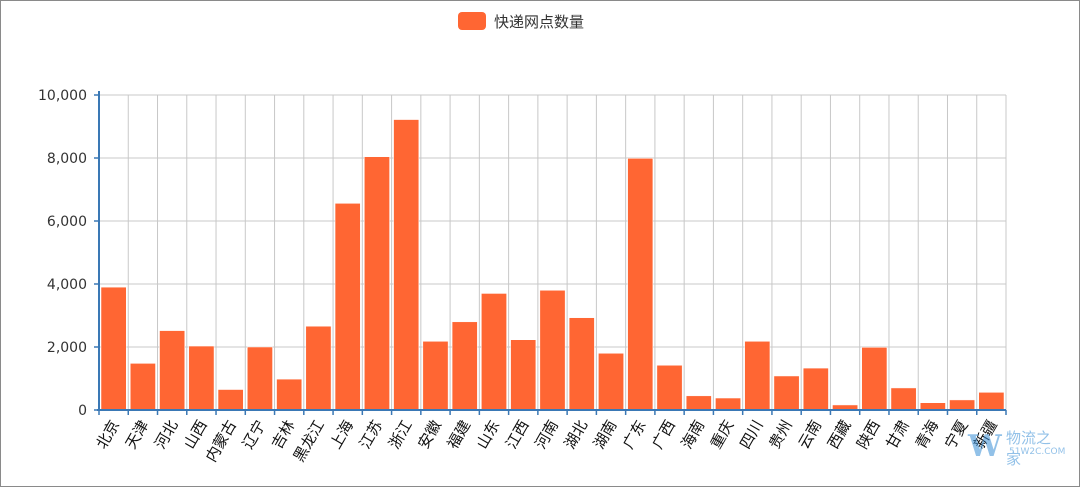  What do you see at coordinates (62, 96) in the screenshot?
I see `y-tick-label: 10,000` at bounding box center [62, 96].